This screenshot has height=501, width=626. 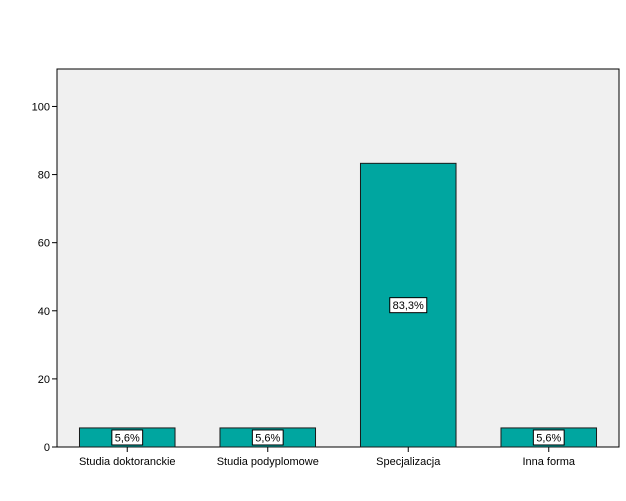 I want to click on y-tick-label: 60, so click(x=44, y=244).